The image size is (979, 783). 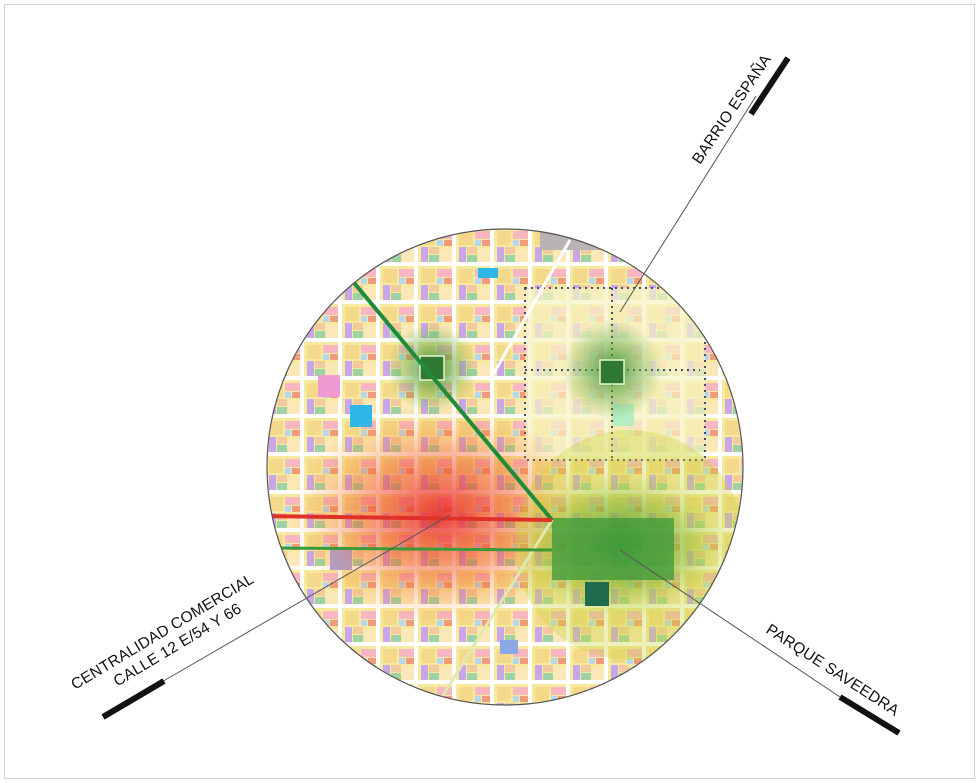 What do you see at coordinates (833, 670) in the screenshot?
I see `parque-saveedra-label: PARQUE SAVEEDRA` at bounding box center [833, 670].